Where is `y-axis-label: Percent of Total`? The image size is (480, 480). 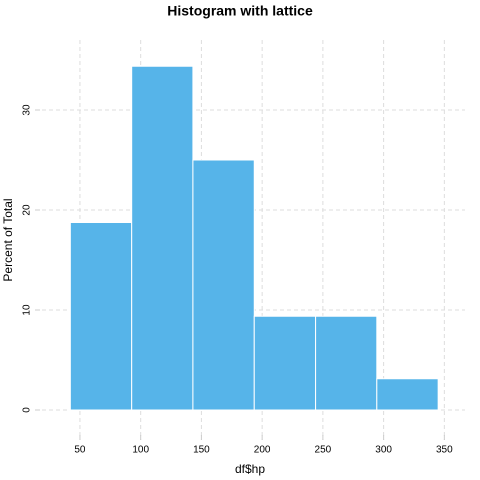 y-axis-label: Percent of Total is located at coordinates (8, 239).